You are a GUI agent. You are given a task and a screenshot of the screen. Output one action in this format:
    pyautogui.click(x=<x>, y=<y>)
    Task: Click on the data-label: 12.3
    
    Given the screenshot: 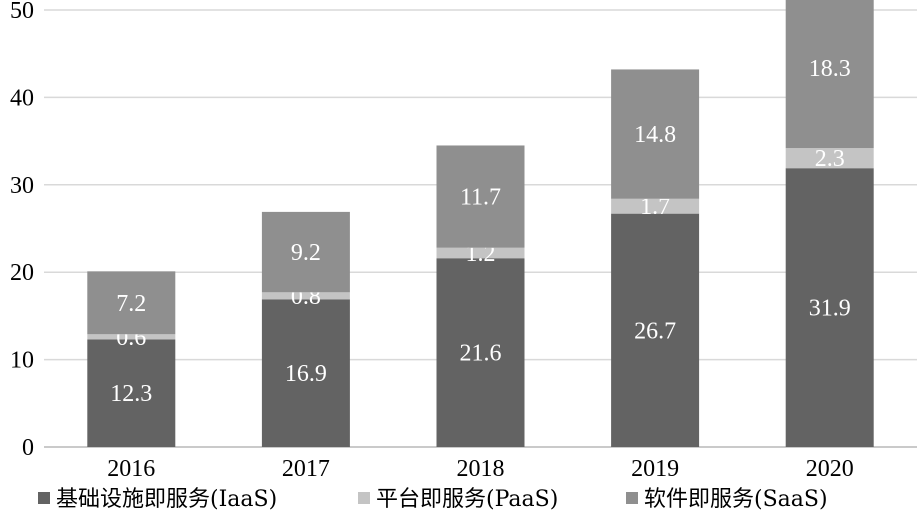 What is the action you would take?
    pyautogui.click(x=131, y=394)
    